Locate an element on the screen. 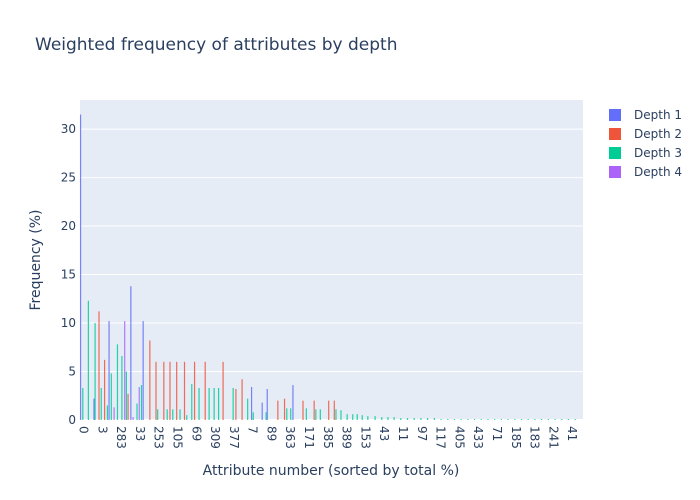 The image size is (700, 500). legend-label: Depth 4 is located at coordinates (658, 172).